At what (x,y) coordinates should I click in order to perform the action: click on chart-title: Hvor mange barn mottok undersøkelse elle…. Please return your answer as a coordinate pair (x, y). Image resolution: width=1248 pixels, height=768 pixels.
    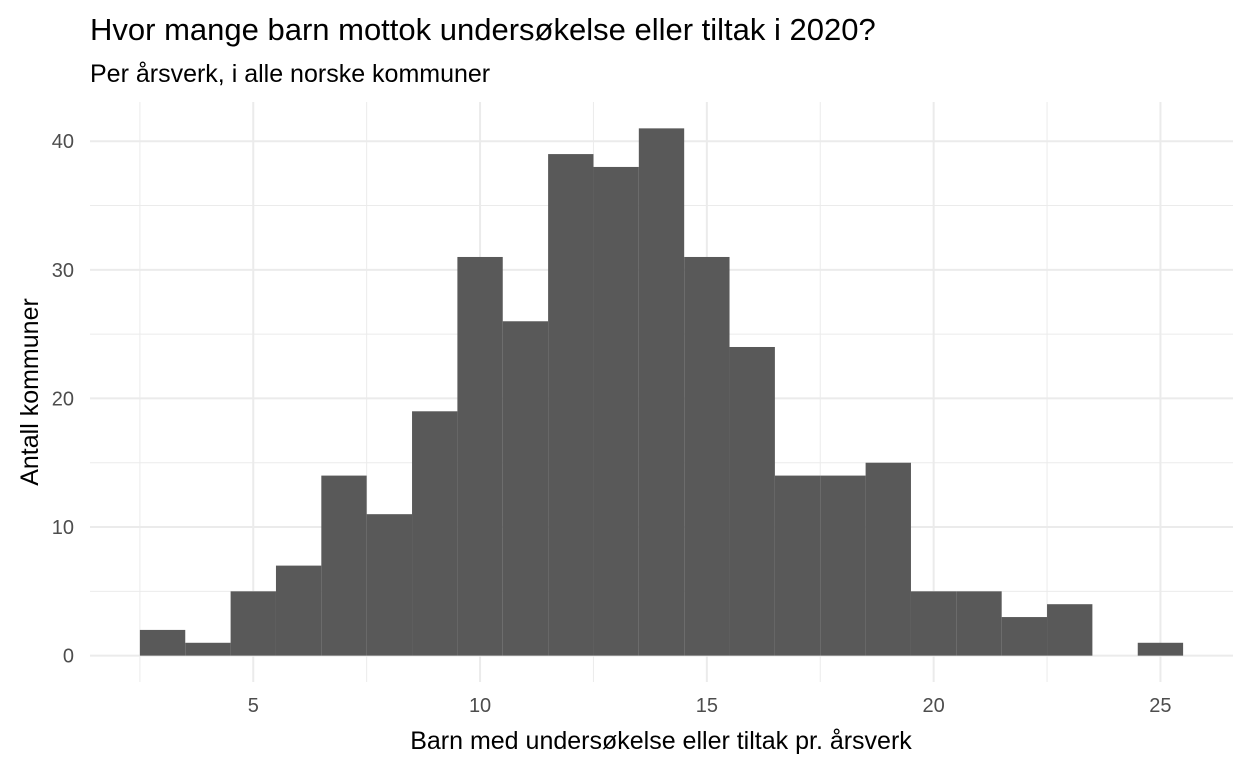
    Looking at the image, I should click on (483, 29).